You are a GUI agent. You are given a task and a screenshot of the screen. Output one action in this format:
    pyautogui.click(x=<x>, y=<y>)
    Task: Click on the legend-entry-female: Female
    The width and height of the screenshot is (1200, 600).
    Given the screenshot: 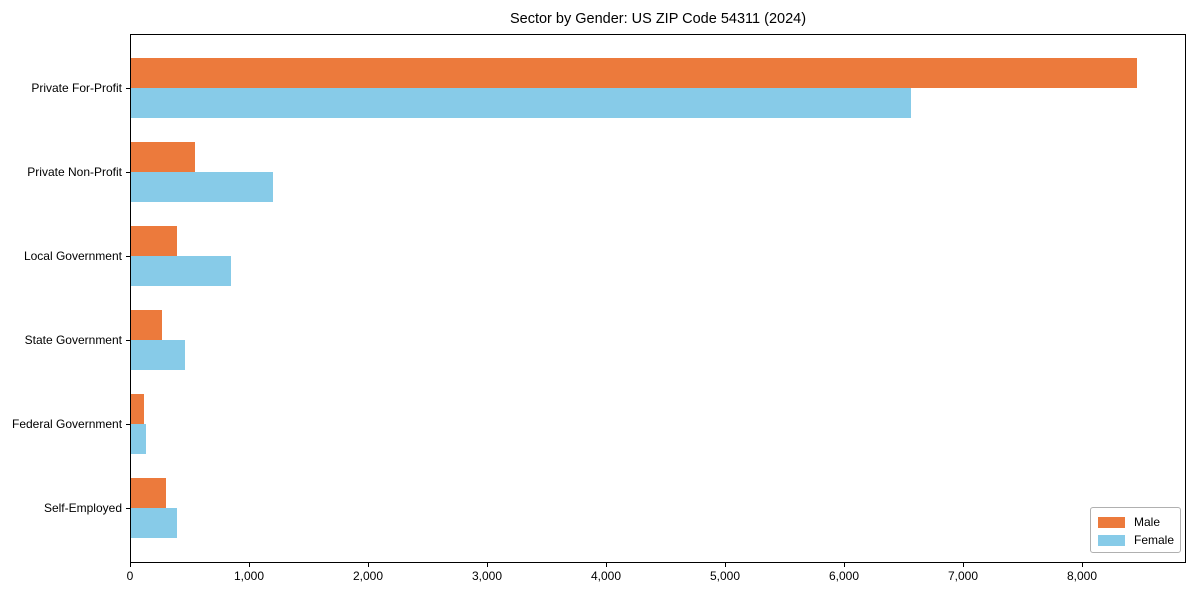 What is the action you would take?
    pyautogui.click(x=1136, y=540)
    